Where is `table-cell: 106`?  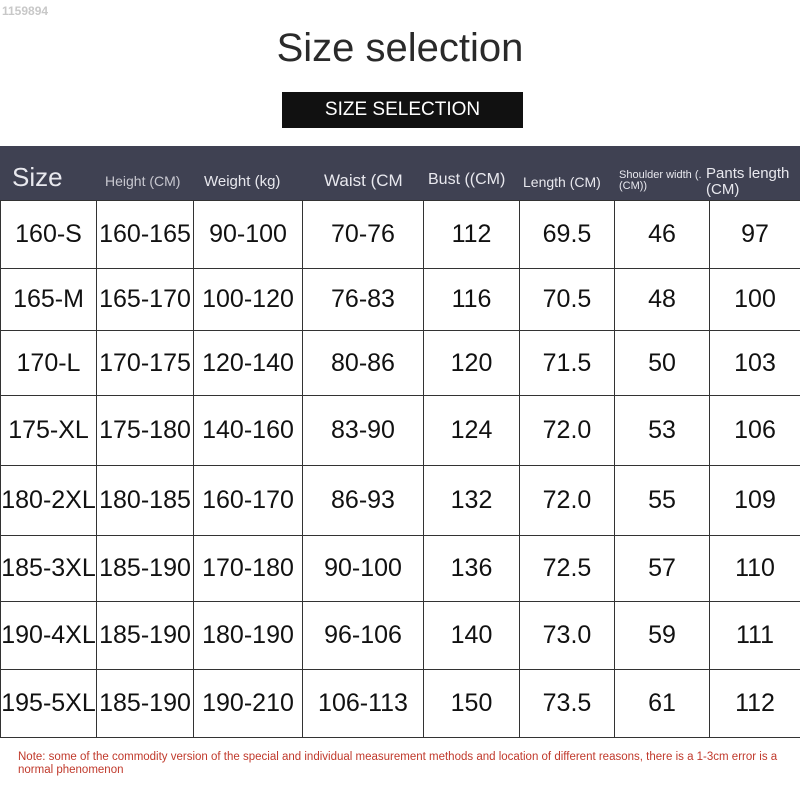 table-cell: 106 is located at coordinates (754, 430).